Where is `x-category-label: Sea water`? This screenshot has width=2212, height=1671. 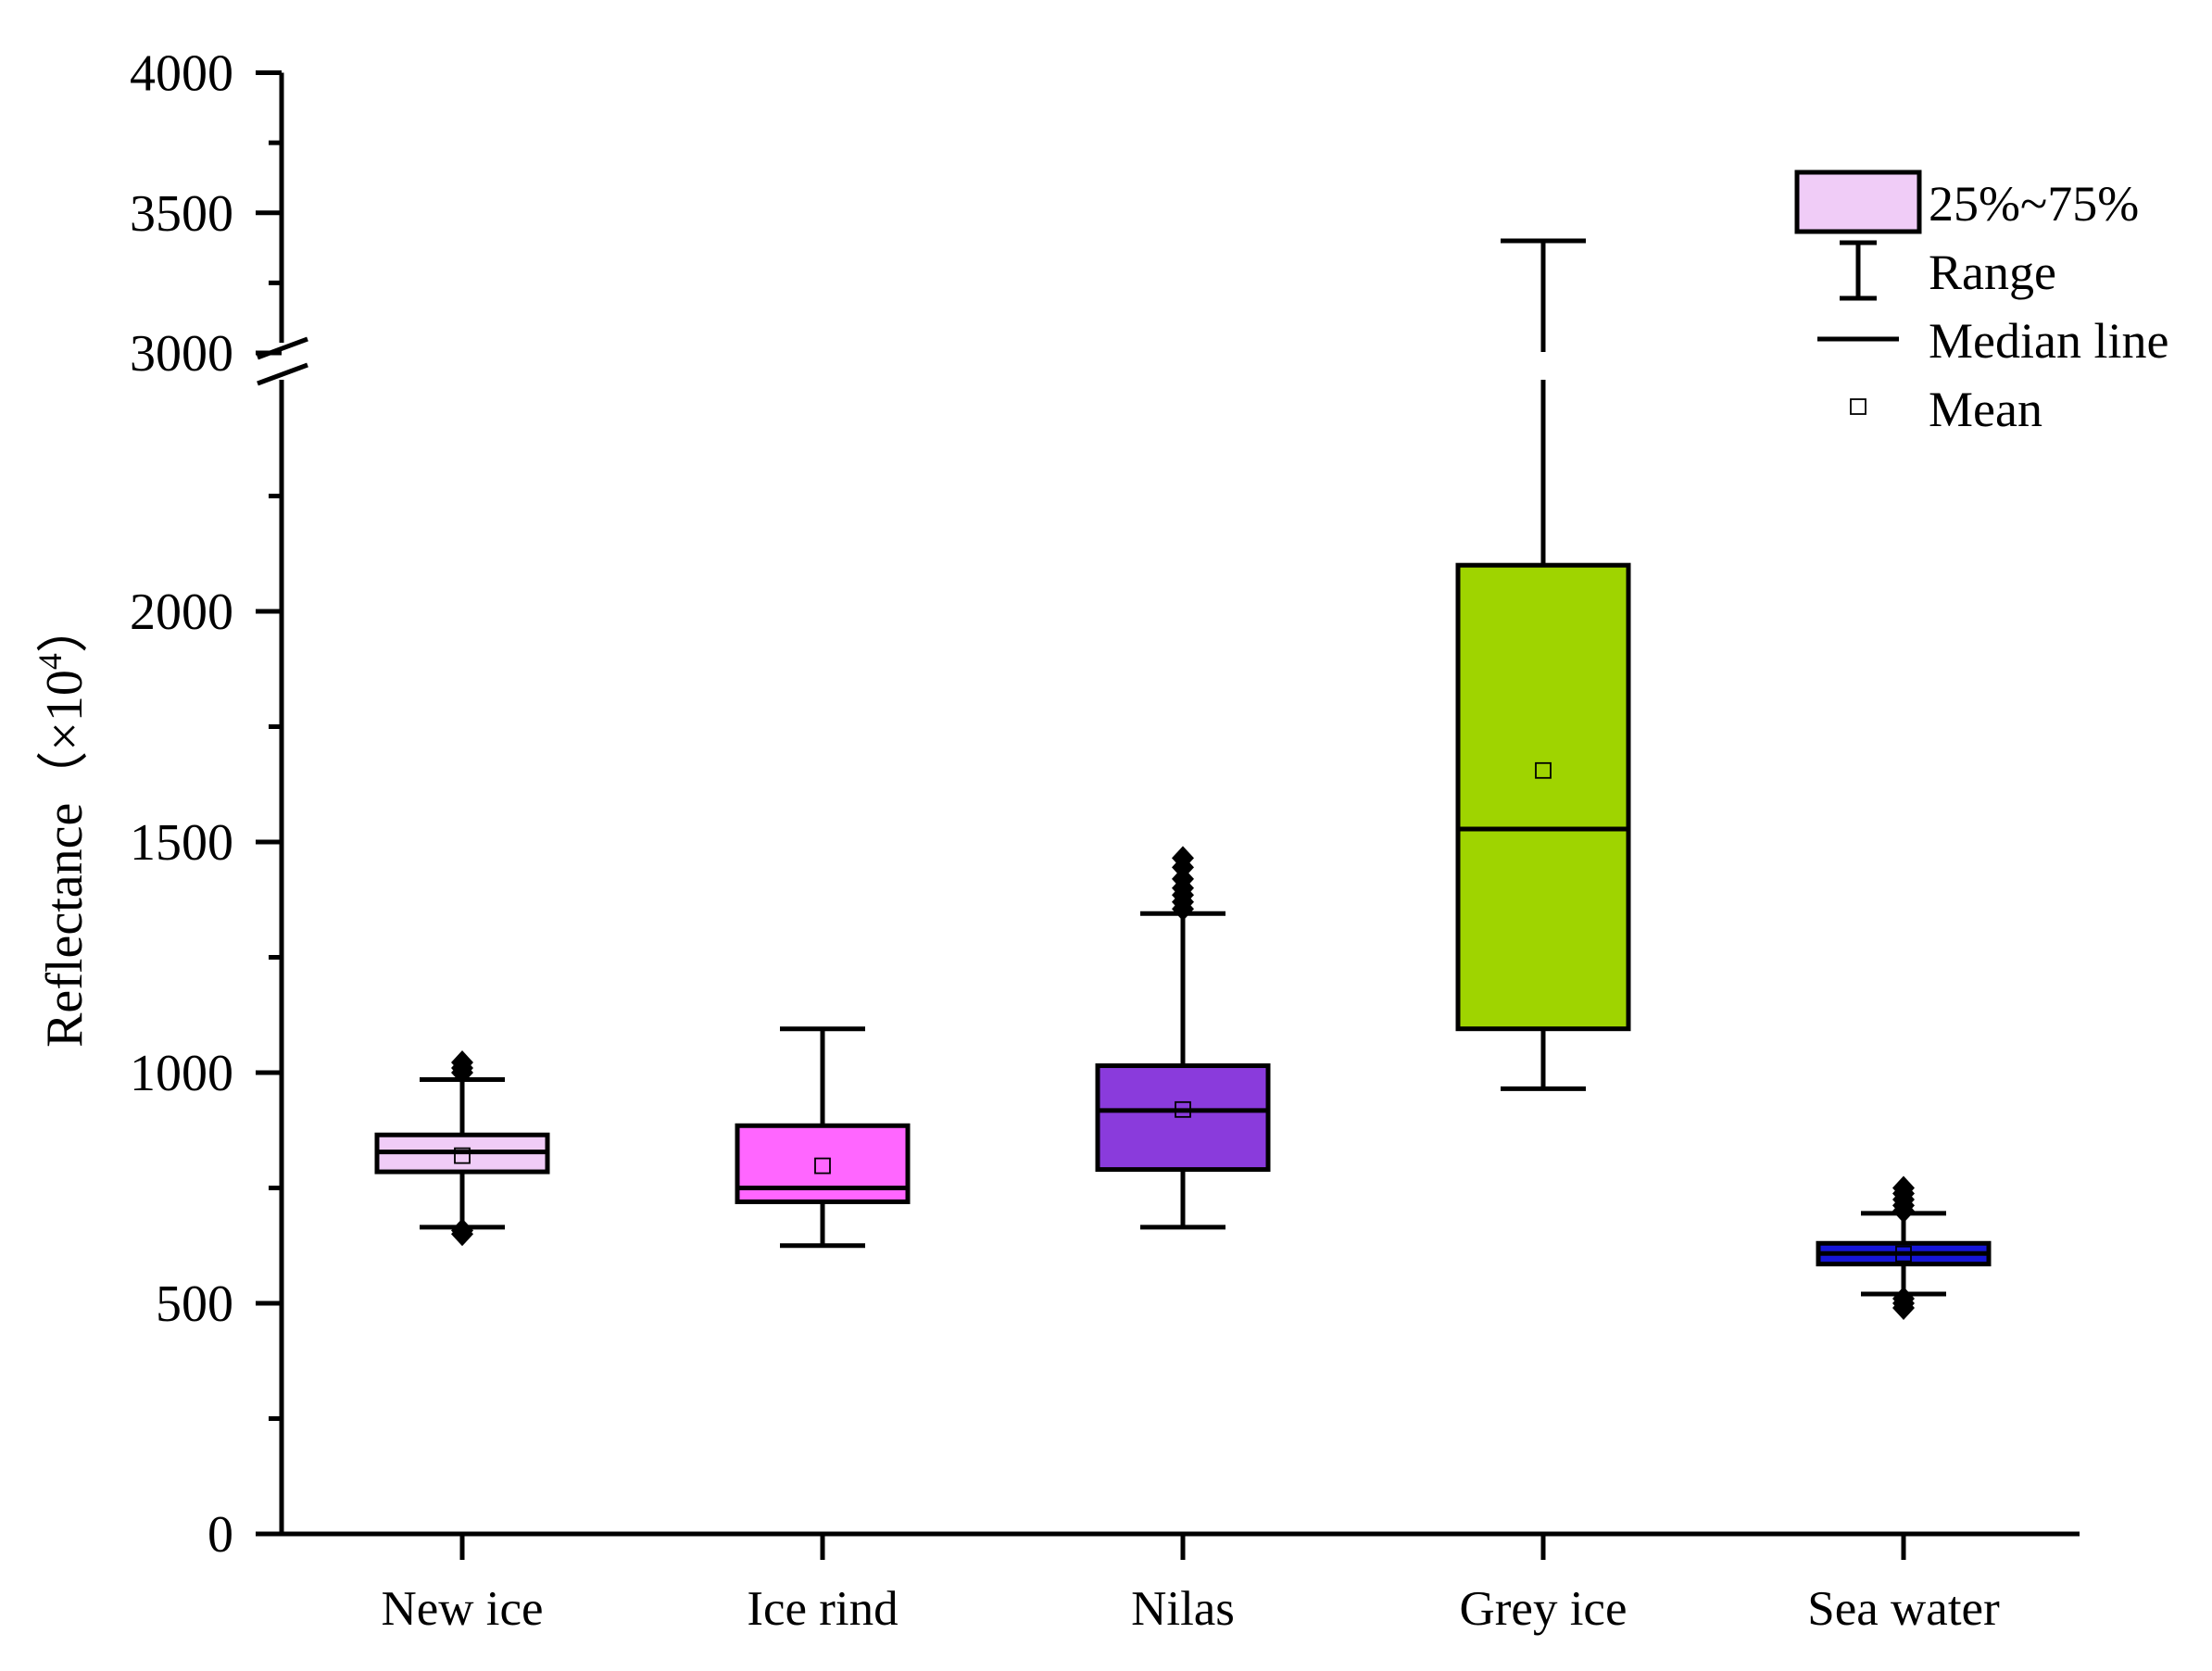
x-category-label: Sea water is located at coordinates (1904, 1609).